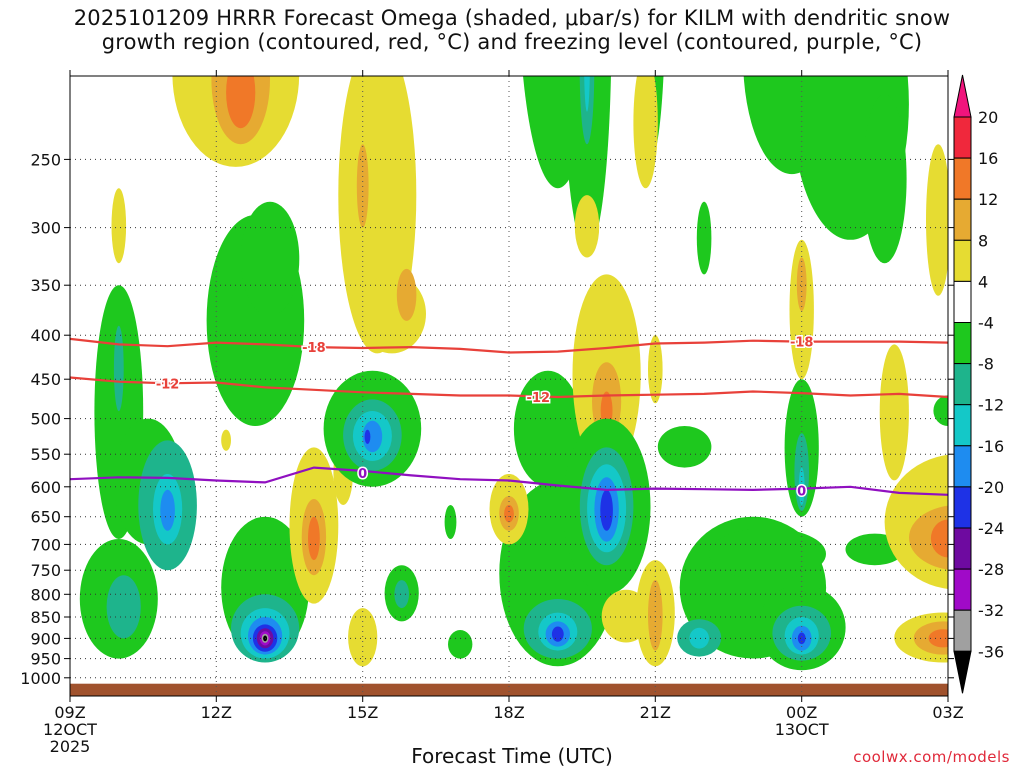  I want to click on y-tick-label-650: 650, so click(45, 517).